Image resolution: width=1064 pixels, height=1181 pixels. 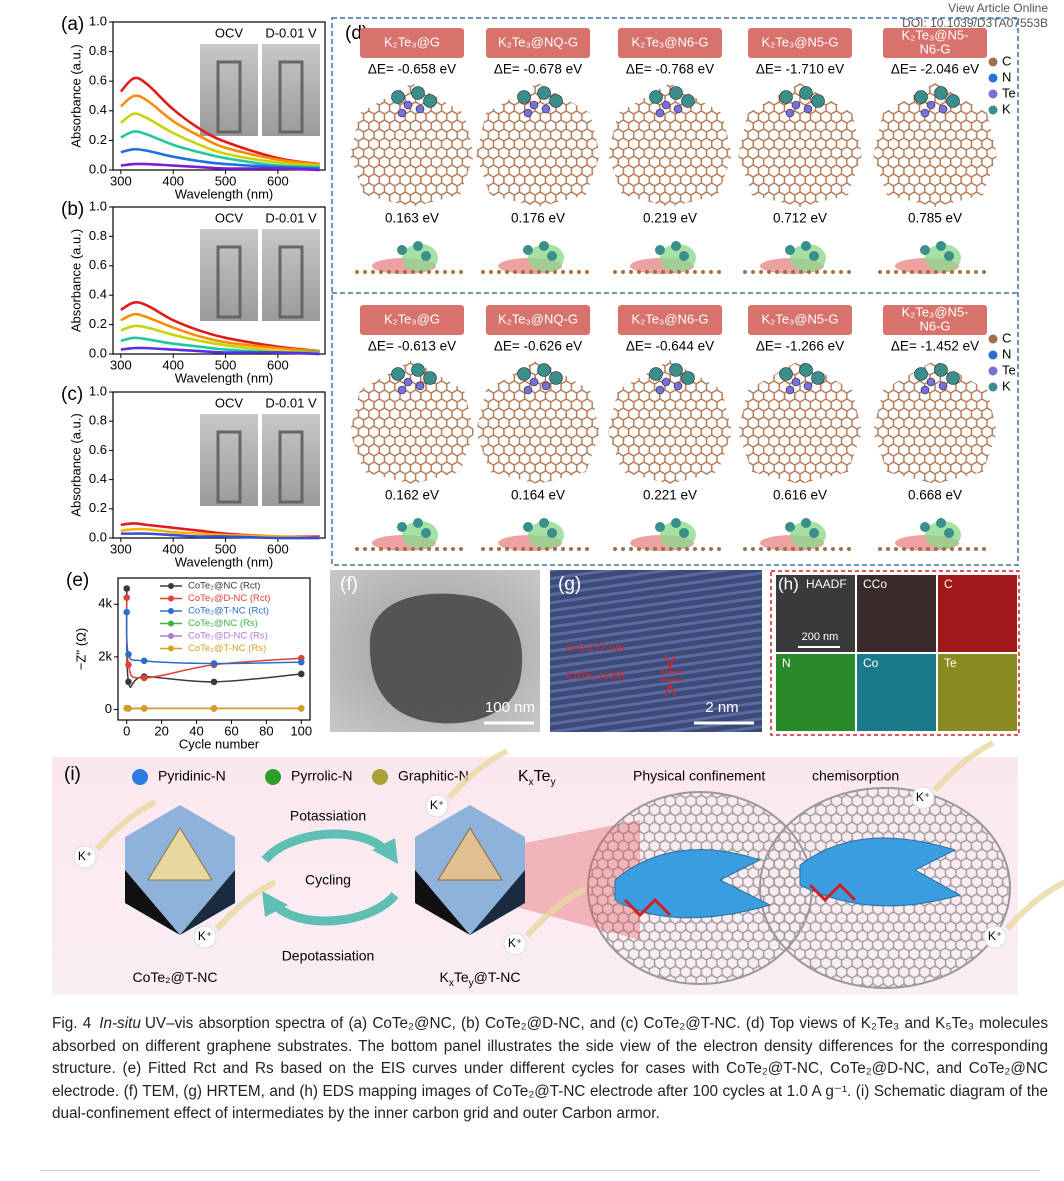 What do you see at coordinates (229, 32) in the screenshot?
I see `photo-label: OCV` at bounding box center [229, 32].